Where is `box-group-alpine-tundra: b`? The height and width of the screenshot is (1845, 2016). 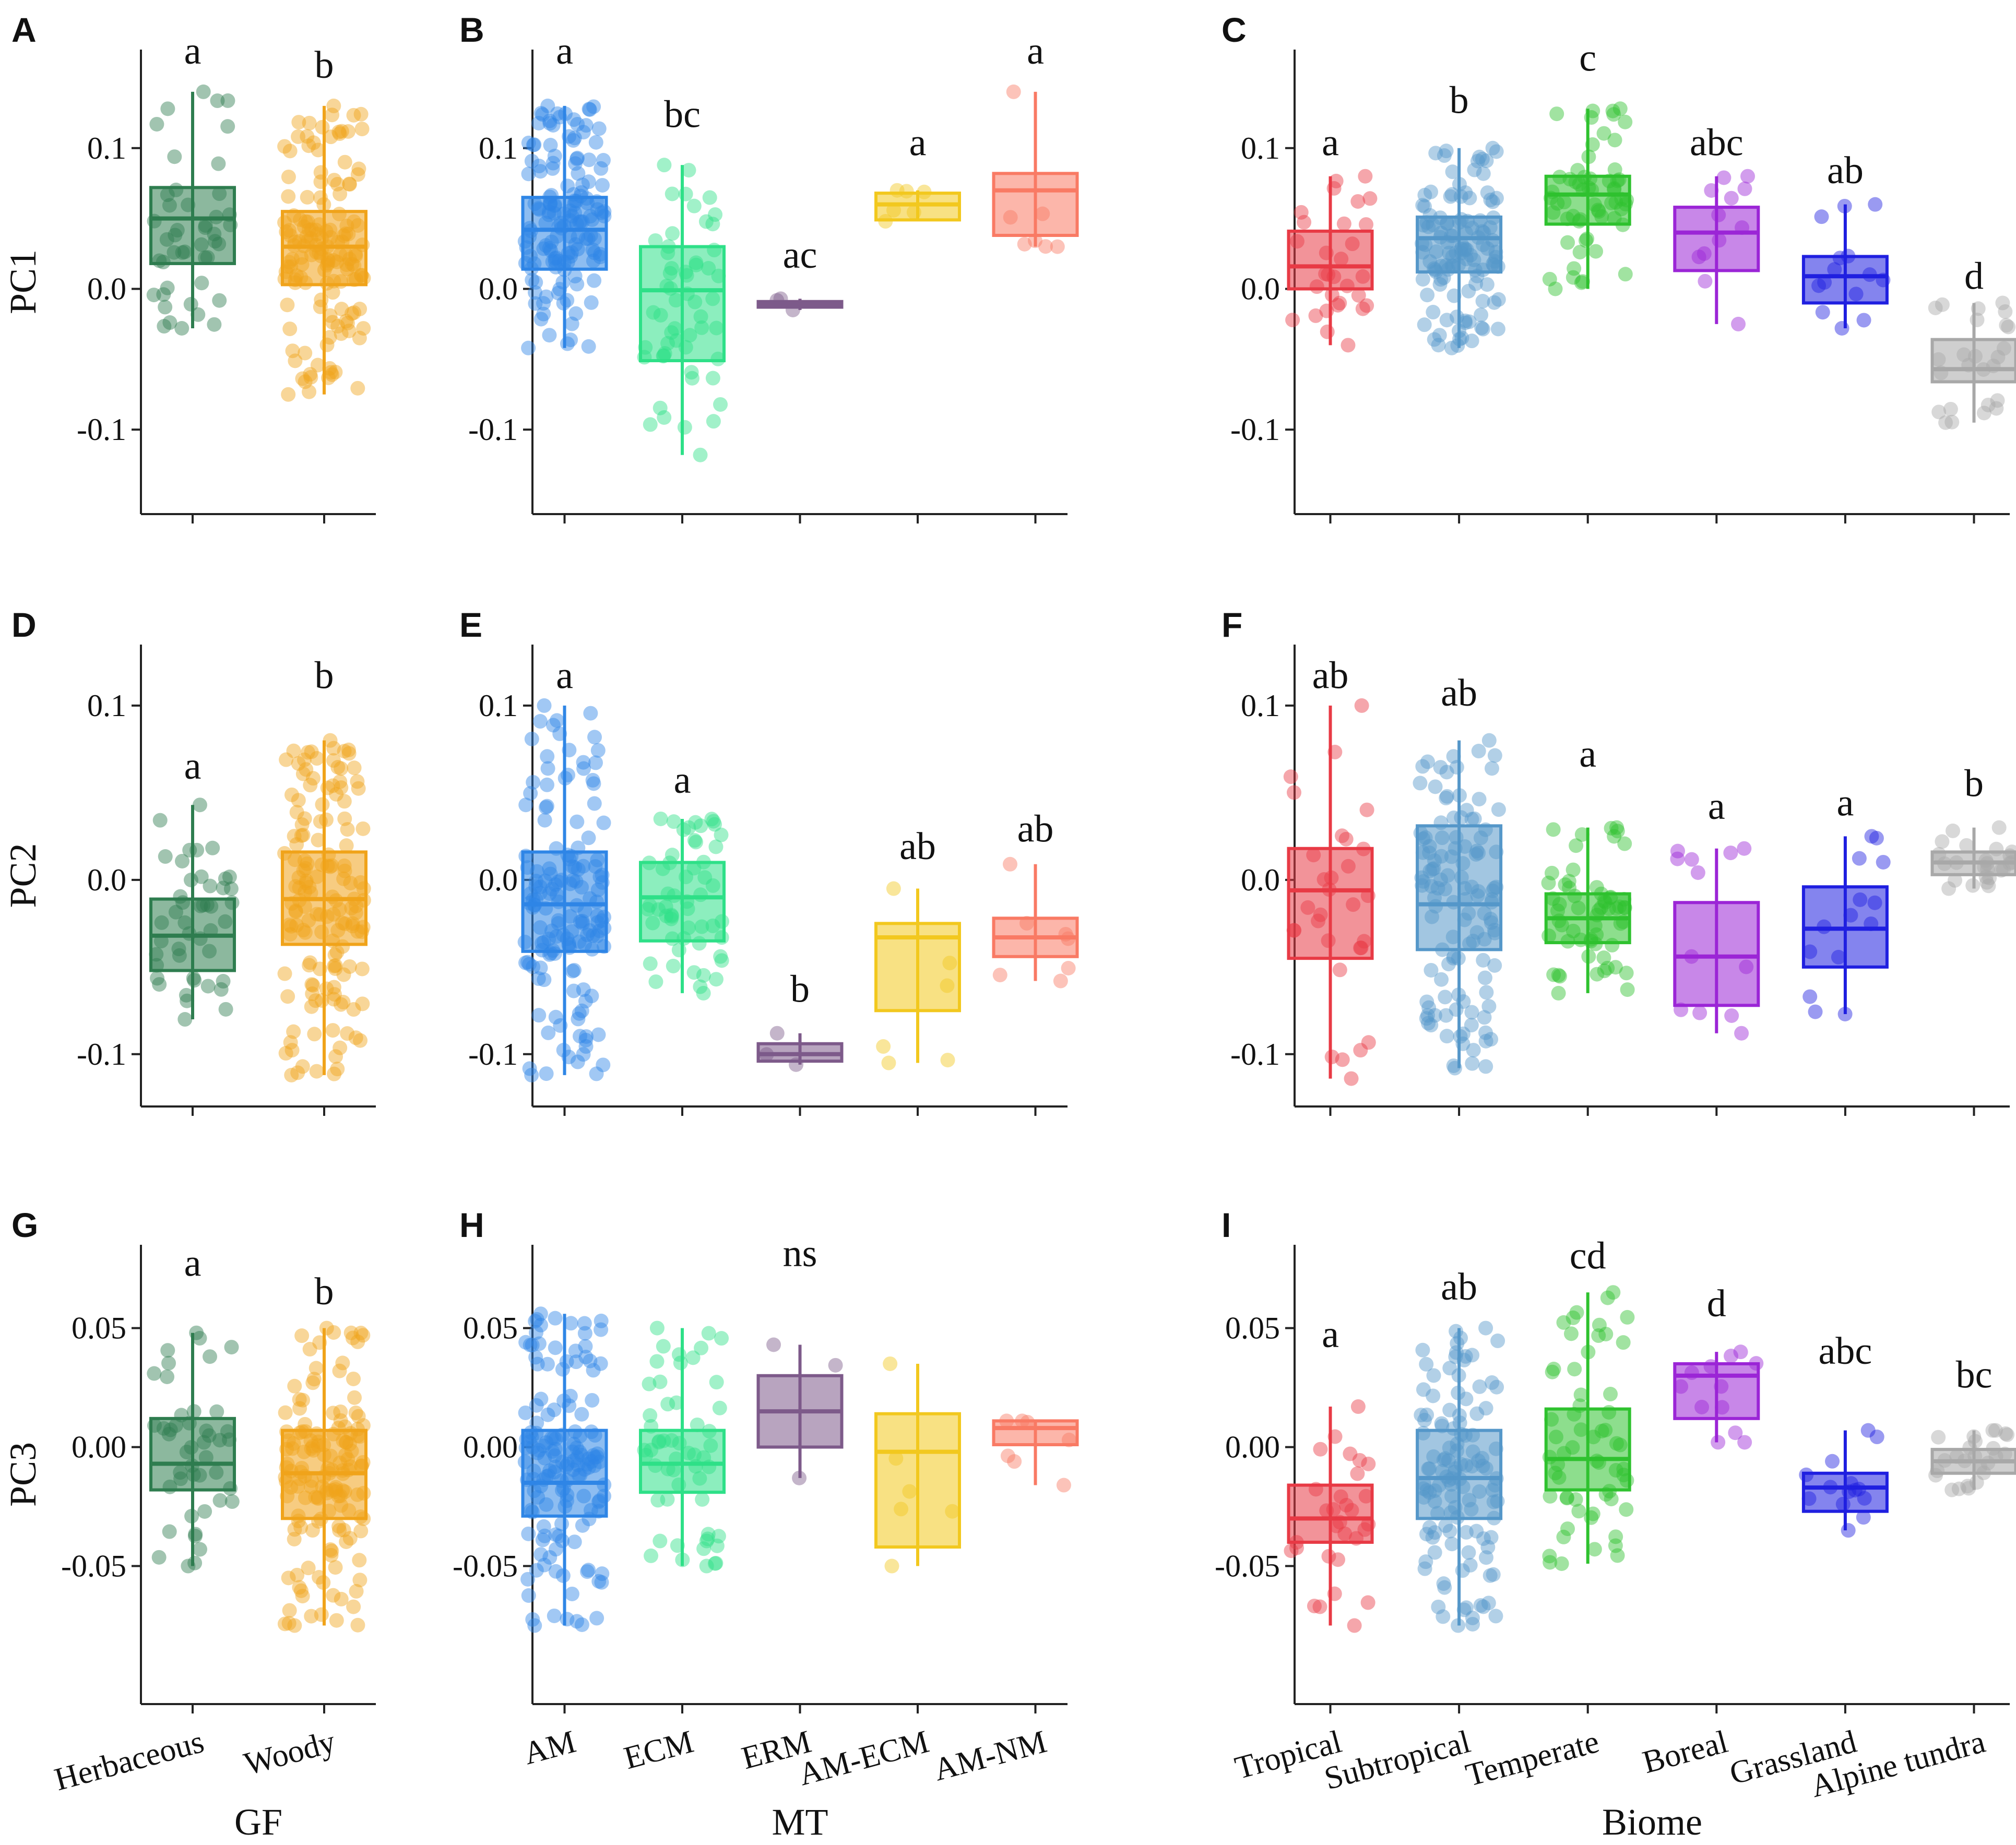
box-group-alpine-tundra: b is located at coordinates (1973, 830).